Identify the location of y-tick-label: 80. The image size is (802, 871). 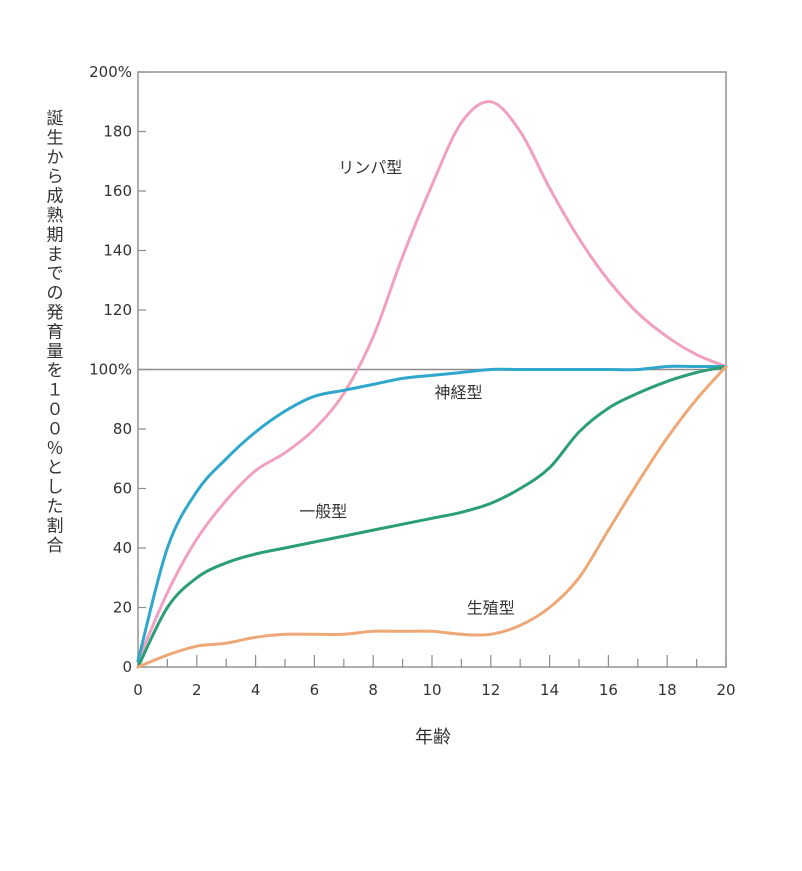
(122, 429).